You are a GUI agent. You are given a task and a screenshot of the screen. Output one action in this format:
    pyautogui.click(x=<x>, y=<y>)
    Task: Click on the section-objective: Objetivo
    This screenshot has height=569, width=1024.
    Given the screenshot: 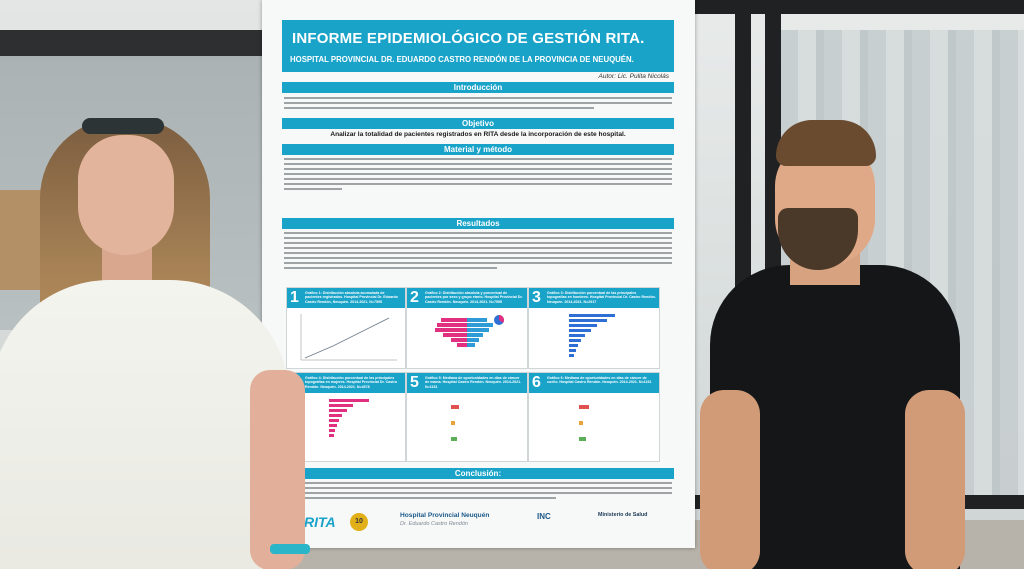 What is the action you would take?
    pyautogui.click(x=478, y=123)
    